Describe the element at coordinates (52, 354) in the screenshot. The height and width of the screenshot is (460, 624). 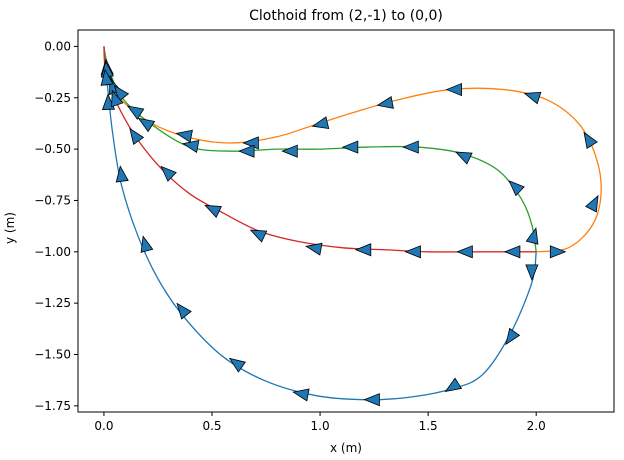
I see `y-tick-label: −1.50` at that location.